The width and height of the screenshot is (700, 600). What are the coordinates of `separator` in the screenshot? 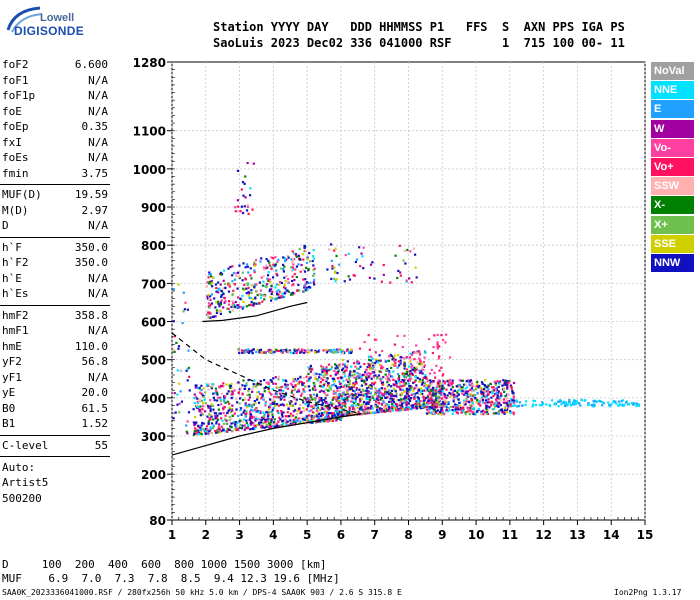 It's located at (55, 305).